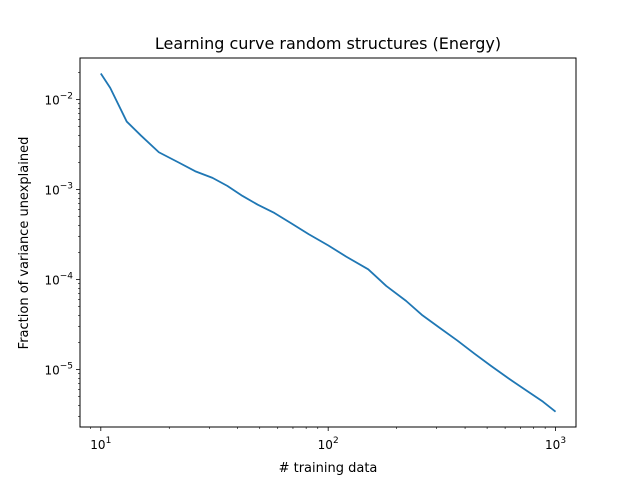  What do you see at coordinates (66, 367) in the screenshot?
I see `y-tick-label-exponent: −5` at bounding box center [66, 367].